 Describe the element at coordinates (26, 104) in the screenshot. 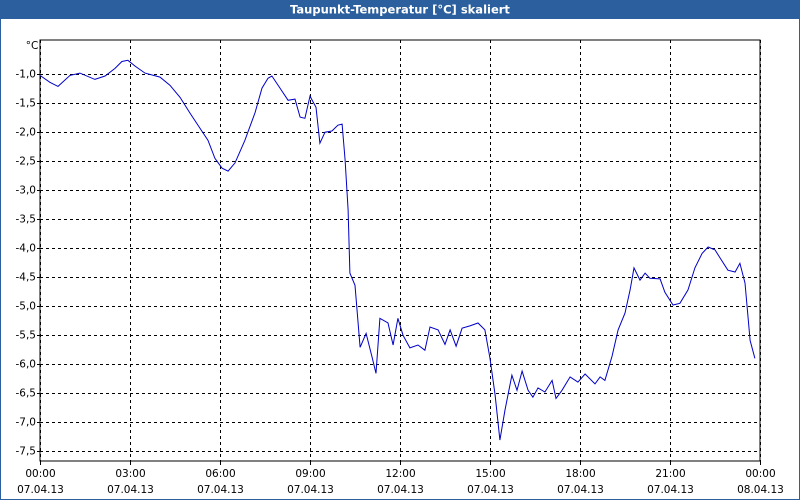

I see `y-tick-label: -1,5` at that location.